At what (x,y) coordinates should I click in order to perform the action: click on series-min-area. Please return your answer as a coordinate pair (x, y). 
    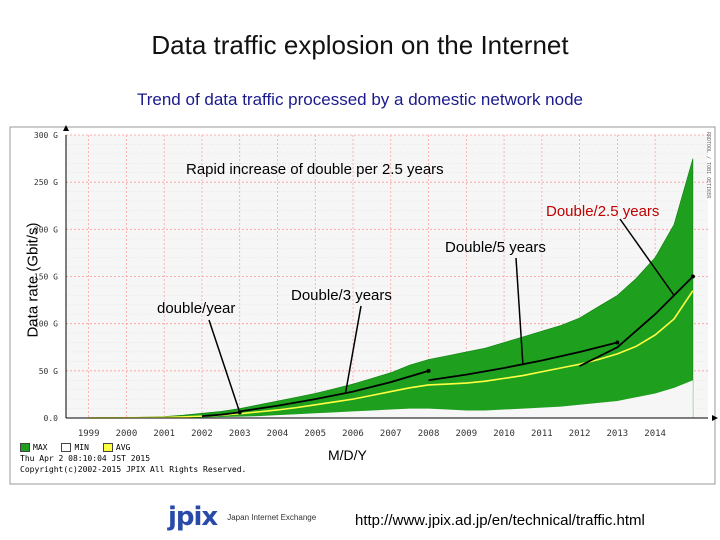
    Looking at the image, I should click on (390, 399).